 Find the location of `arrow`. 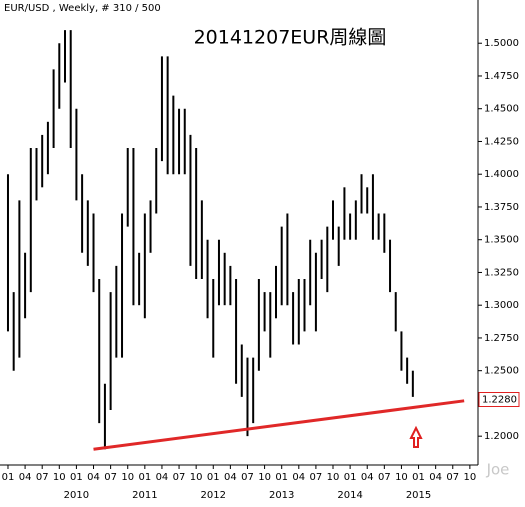

arrow is located at coordinates (416, 436).